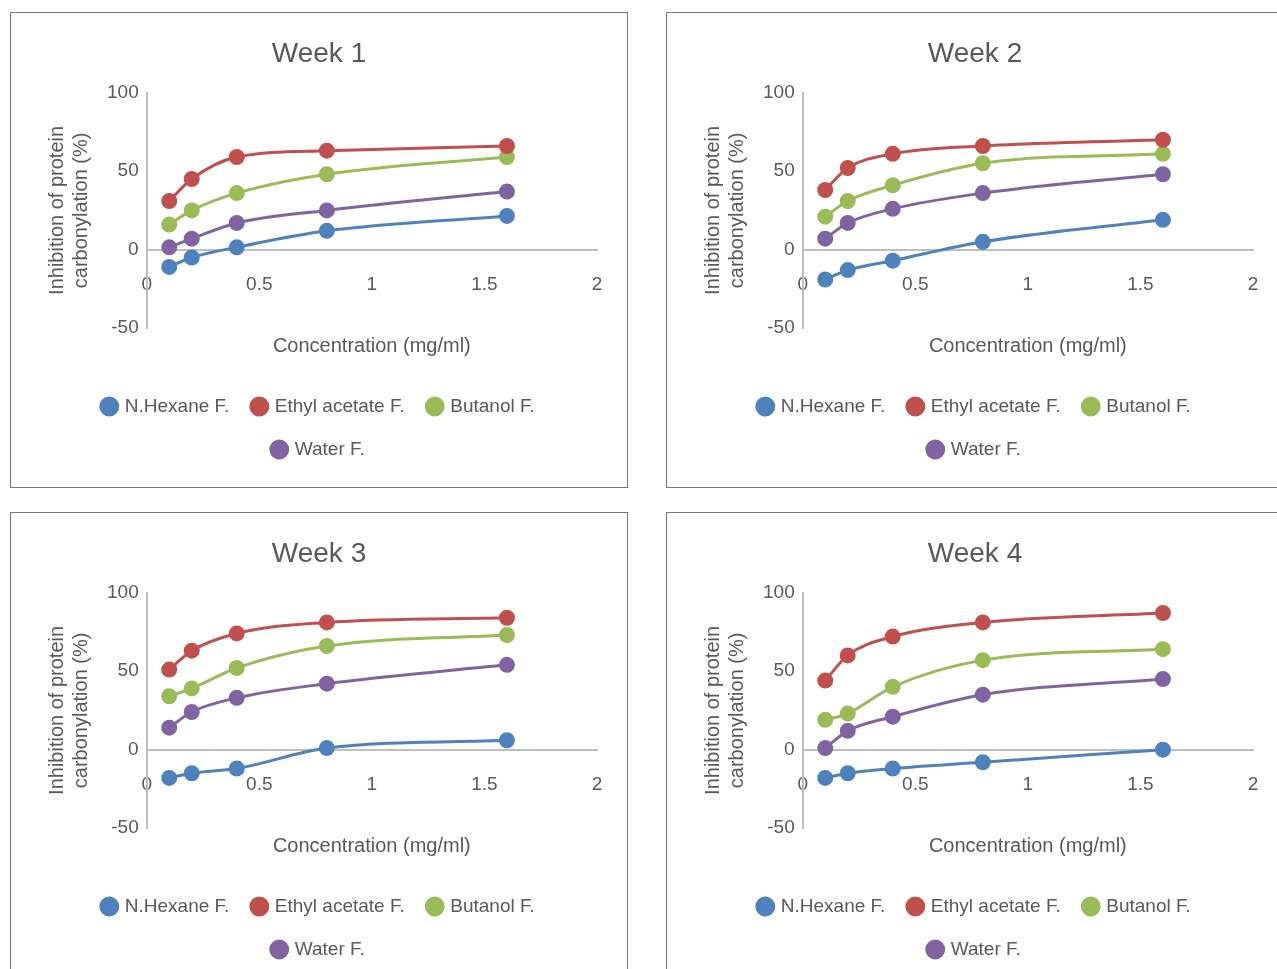  What do you see at coordinates (975, 52) in the screenshot?
I see `chart-title: Week 2` at bounding box center [975, 52].